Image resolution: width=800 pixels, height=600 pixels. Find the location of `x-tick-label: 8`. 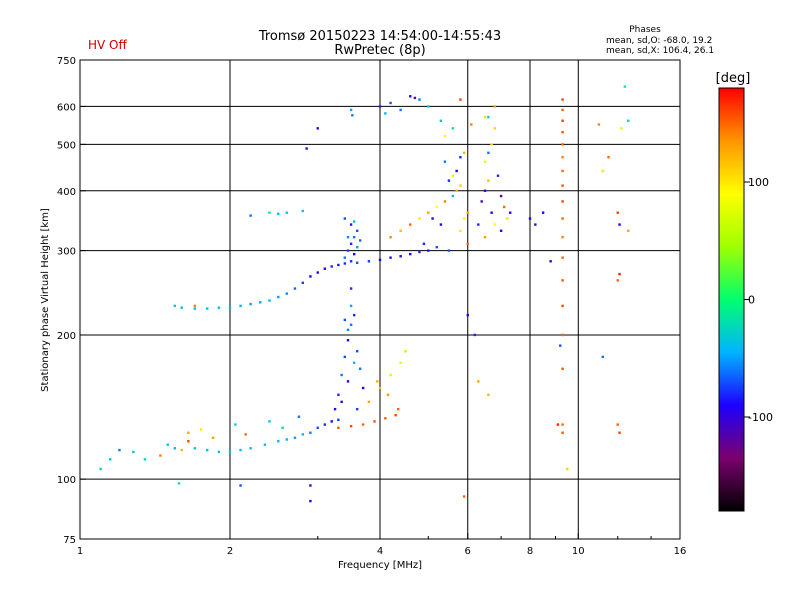

x-tick-label: 8 is located at coordinates (530, 551).